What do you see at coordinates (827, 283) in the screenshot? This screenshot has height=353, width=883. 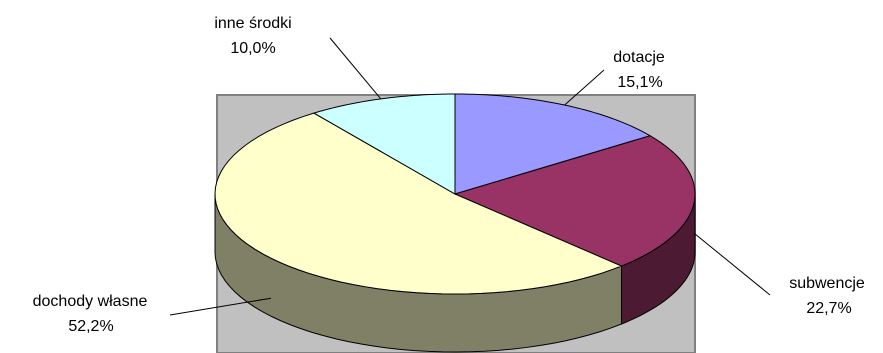 I see `slice-label-subwencje: subwencje` at bounding box center [827, 283].